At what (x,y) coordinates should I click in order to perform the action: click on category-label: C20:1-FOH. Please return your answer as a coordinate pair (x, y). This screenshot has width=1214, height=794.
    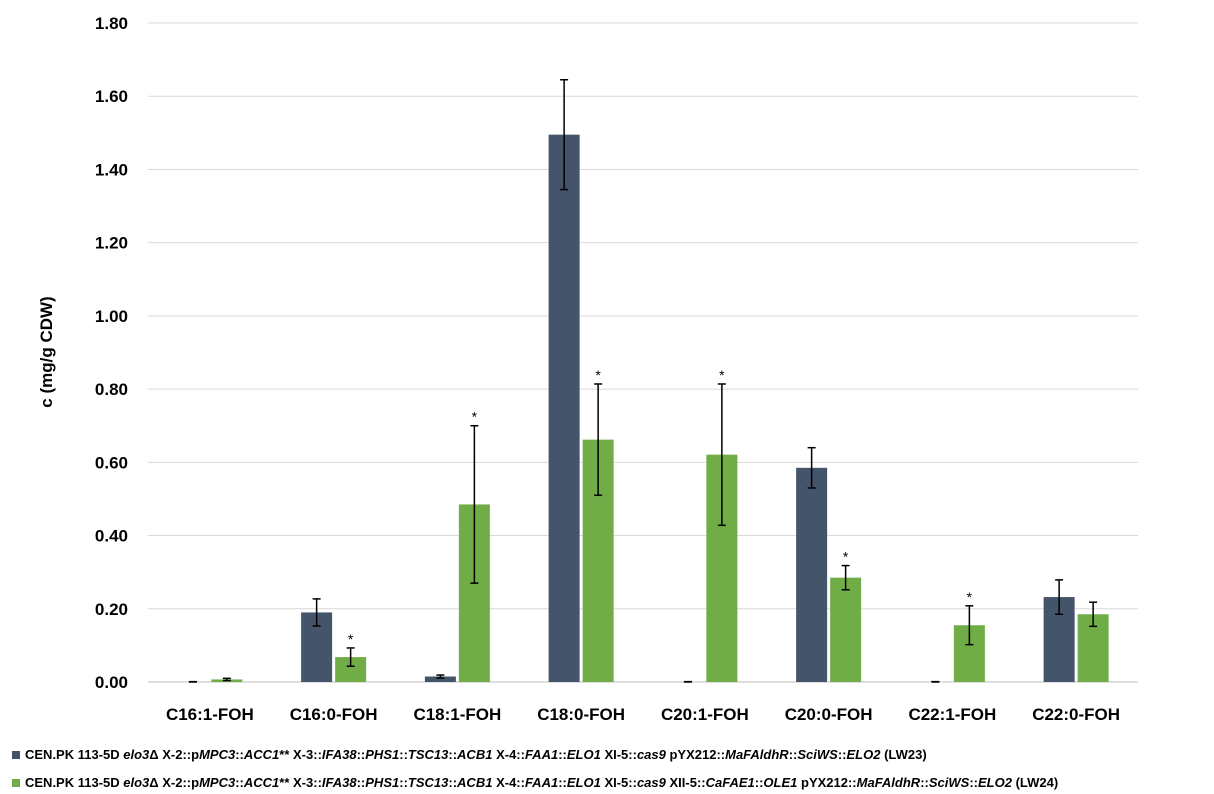
    Looking at the image, I should click on (705, 714).